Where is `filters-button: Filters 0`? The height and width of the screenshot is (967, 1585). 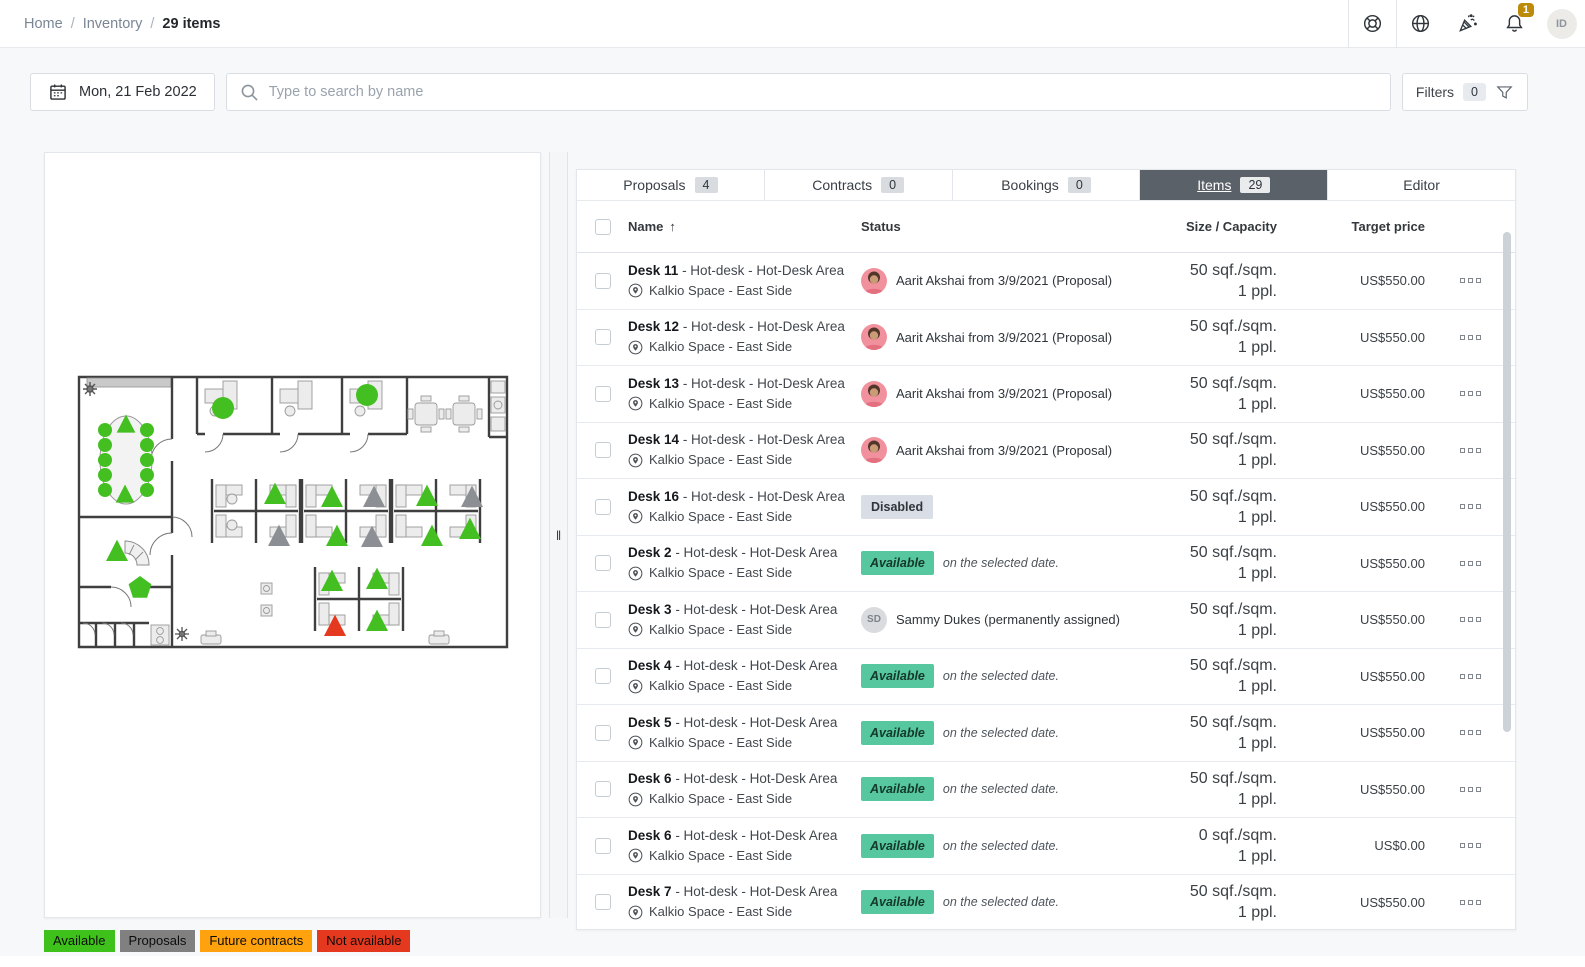 filters-button: Filters 0 is located at coordinates (1464, 92).